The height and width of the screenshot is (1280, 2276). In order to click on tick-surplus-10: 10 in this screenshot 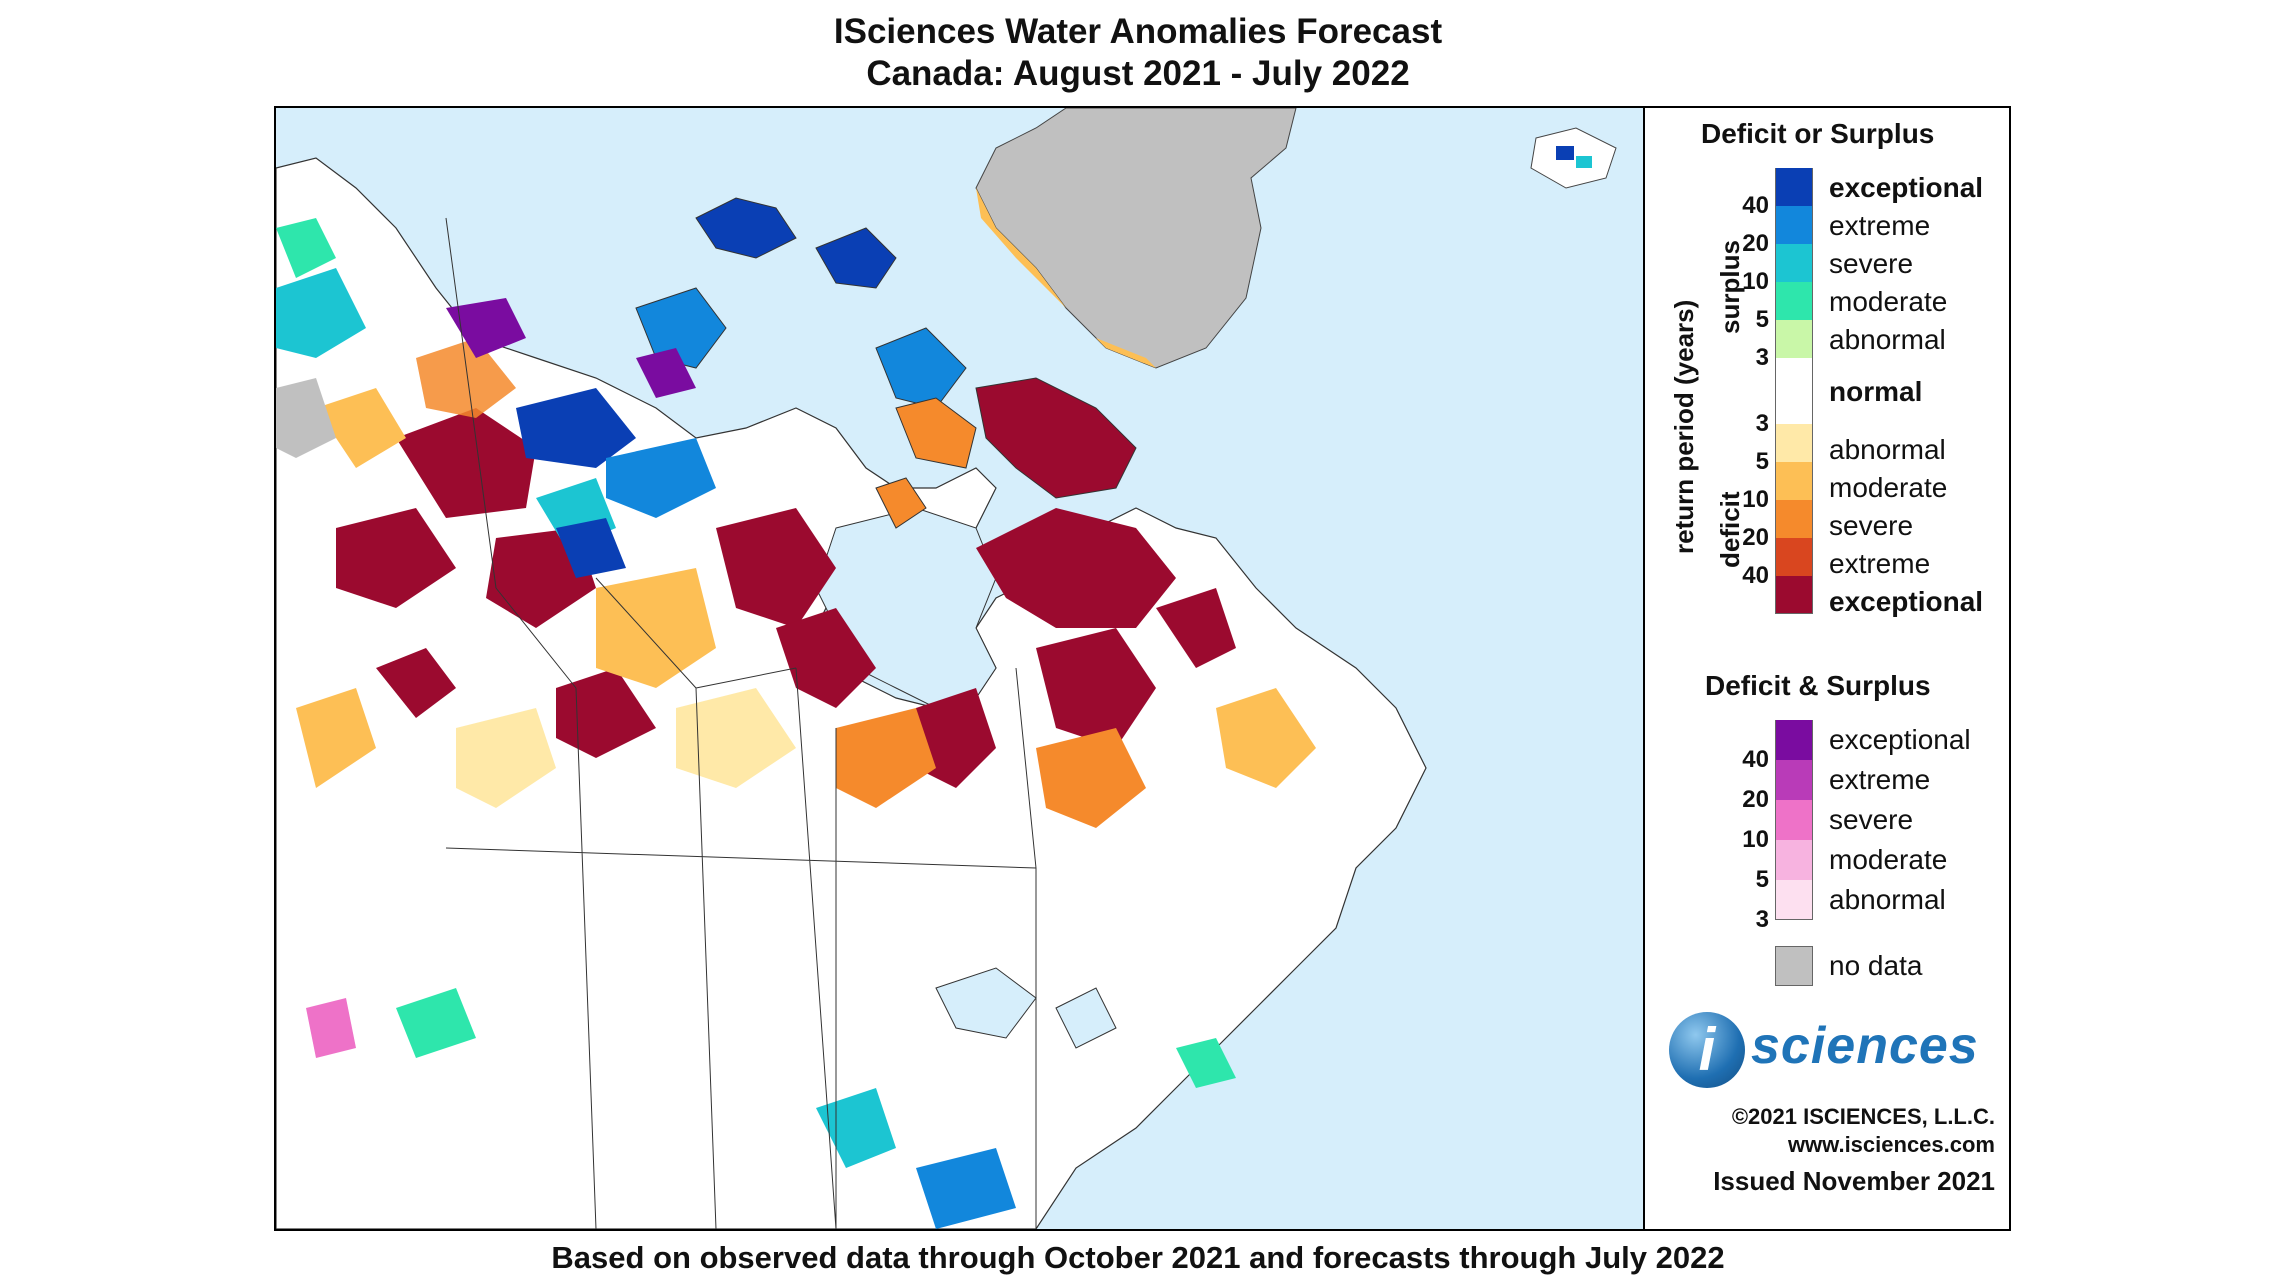, I will do `click(1755, 281)`.